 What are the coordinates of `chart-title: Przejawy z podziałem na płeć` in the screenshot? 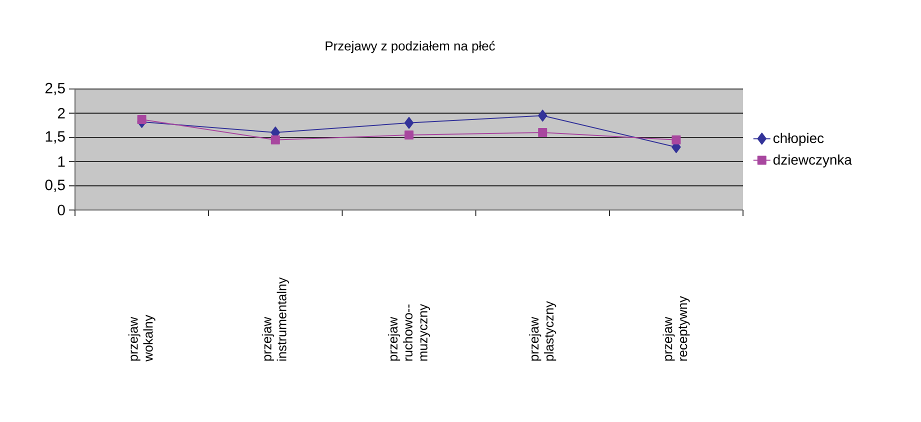 It's located at (410, 47).